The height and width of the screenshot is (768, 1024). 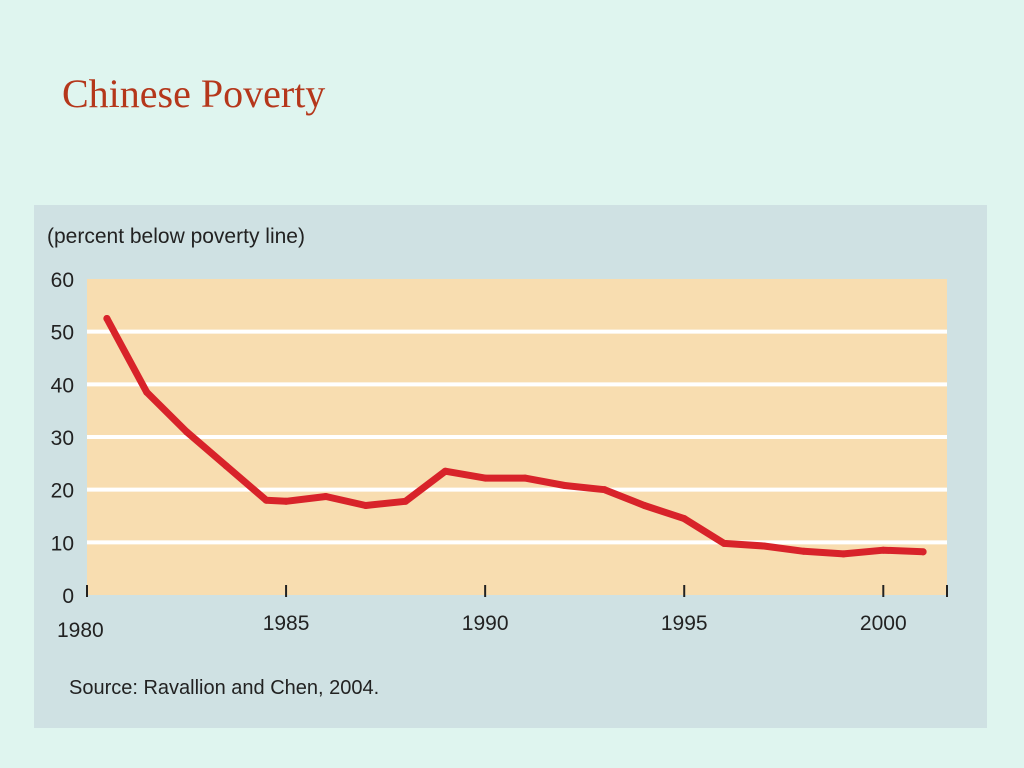 What do you see at coordinates (194, 93) in the screenshot?
I see `slide-title: Chinese Poverty` at bounding box center [194, 93].